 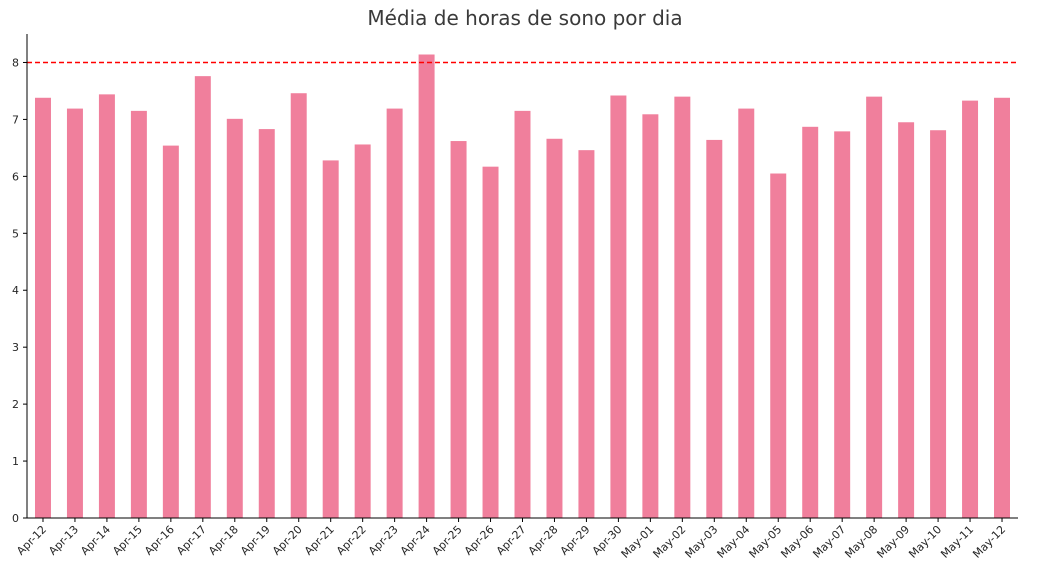 What do you see at coordinates (159, 540) in the screenshot?
I see `x-tick-label-Apr-16: Apr-16` at bounding box center [159, 540].